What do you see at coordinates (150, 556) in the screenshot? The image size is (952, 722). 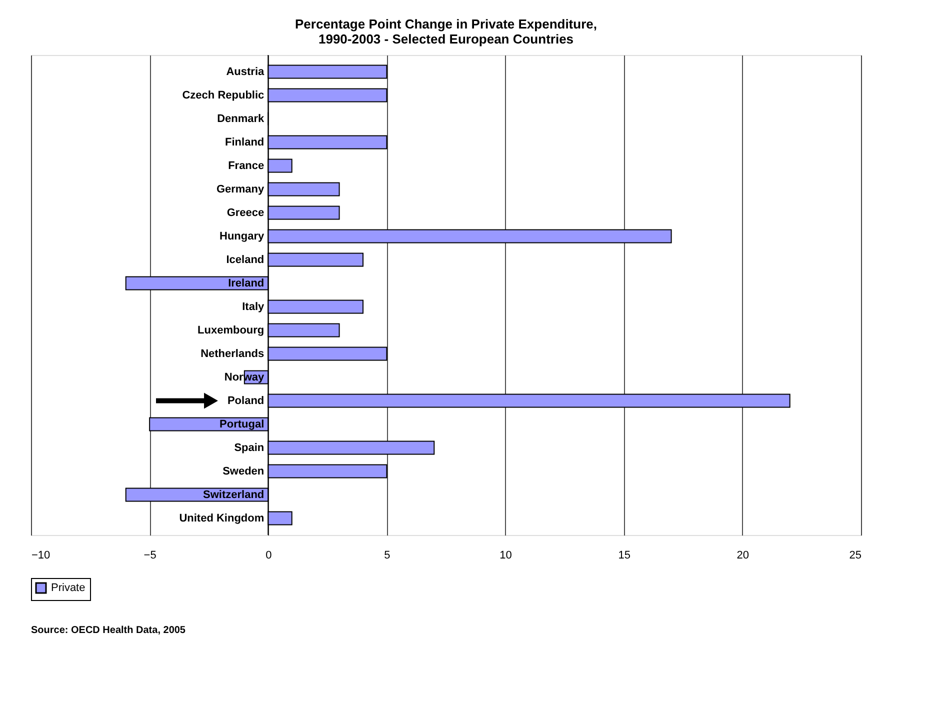 I see `x-tick-label: −5` at bounding box center [150, 556].